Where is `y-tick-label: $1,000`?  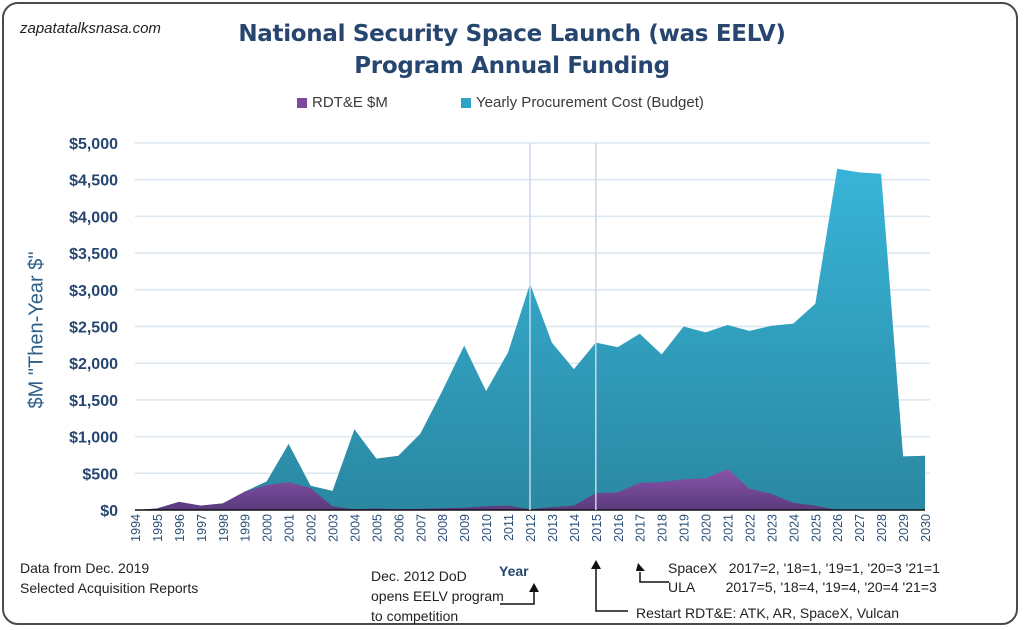 y-tick-label: $1,000 is located at coordinates (93, 438).